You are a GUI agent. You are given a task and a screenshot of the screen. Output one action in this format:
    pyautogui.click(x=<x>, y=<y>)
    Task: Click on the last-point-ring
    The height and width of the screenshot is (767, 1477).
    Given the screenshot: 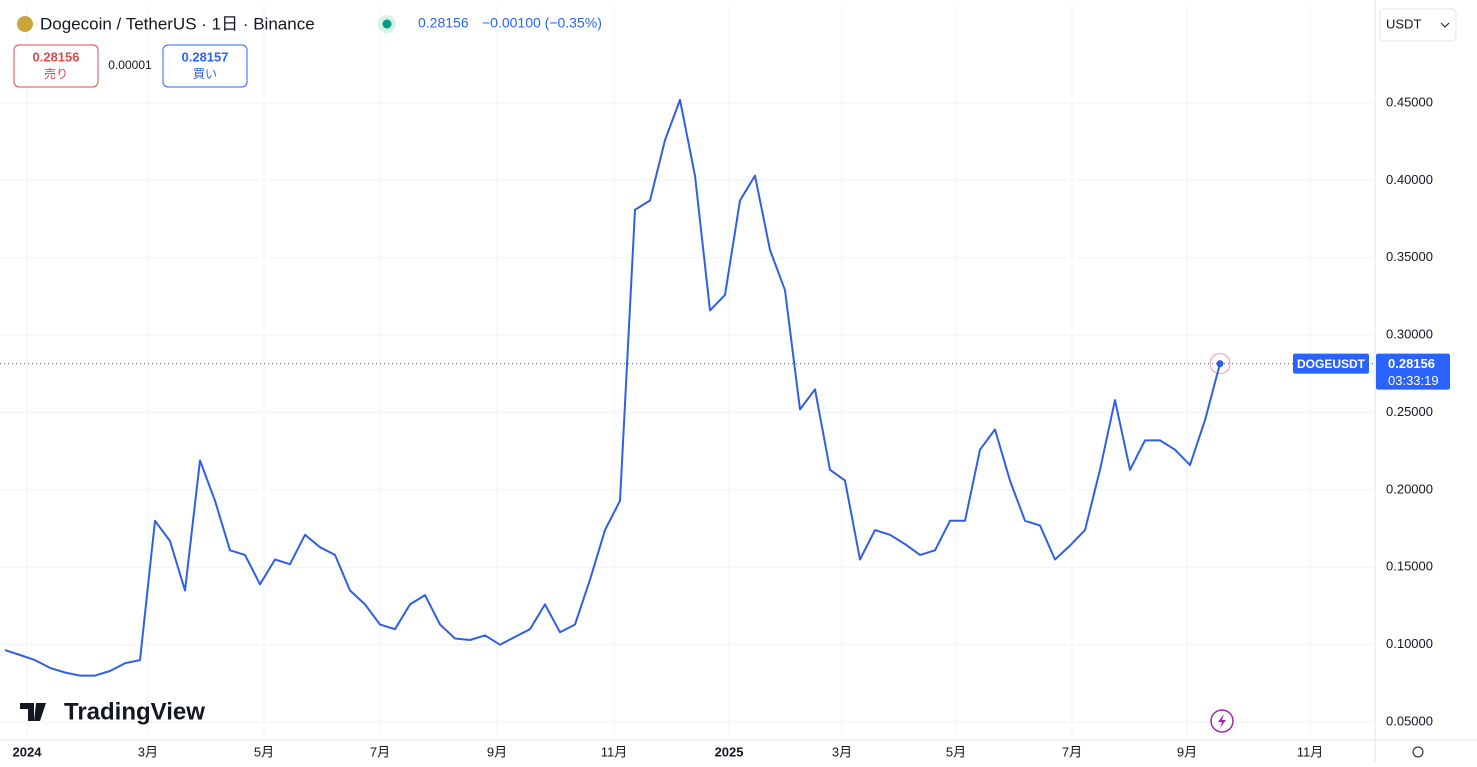 What is the action you would take?
    pyautogui.click(x=1220, y=364)
    